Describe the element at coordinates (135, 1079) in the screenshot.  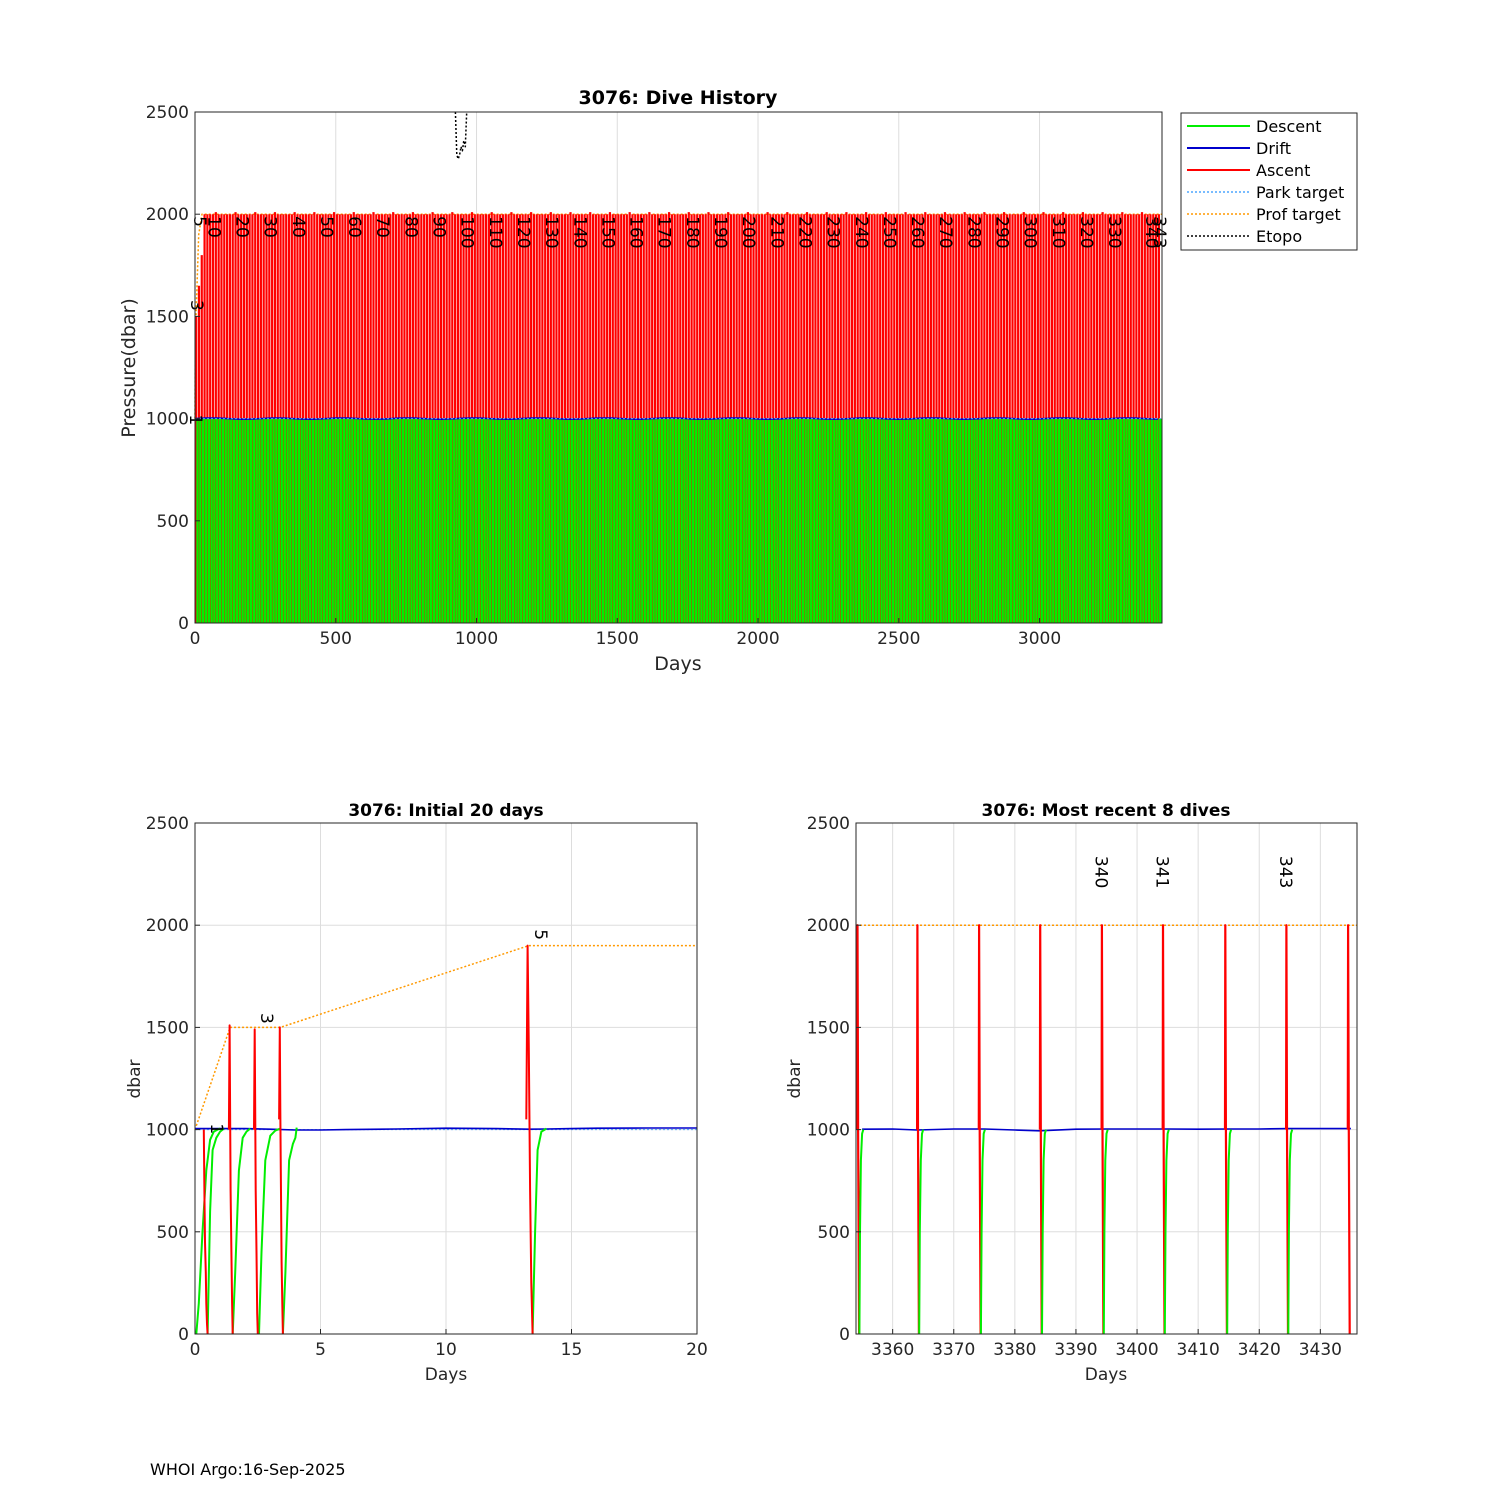
I see `y-axis-label: dbar` at that location.